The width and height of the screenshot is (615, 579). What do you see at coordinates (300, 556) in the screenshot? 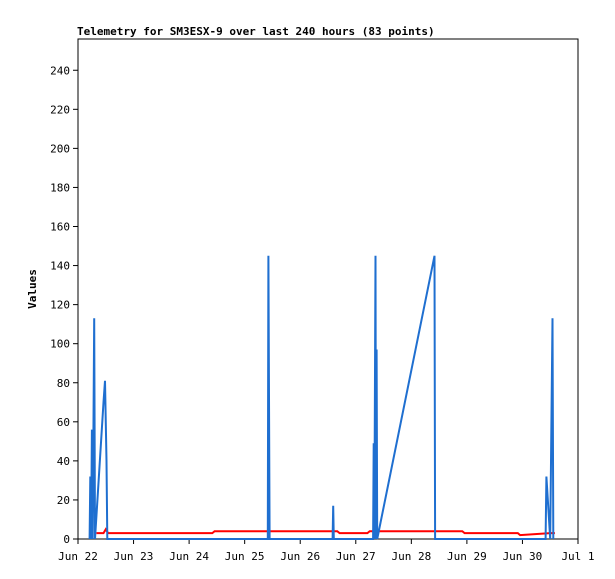
I see `x-tick-label: Jun 26` at bounding box center [300, 556].